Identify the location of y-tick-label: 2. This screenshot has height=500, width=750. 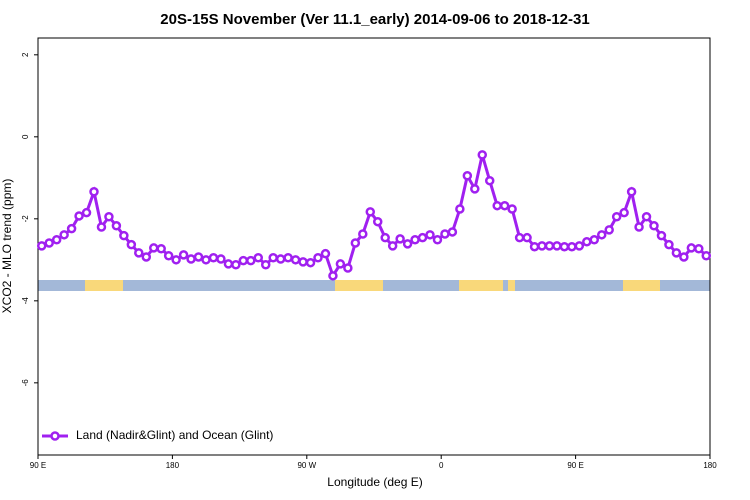
(25, 54).